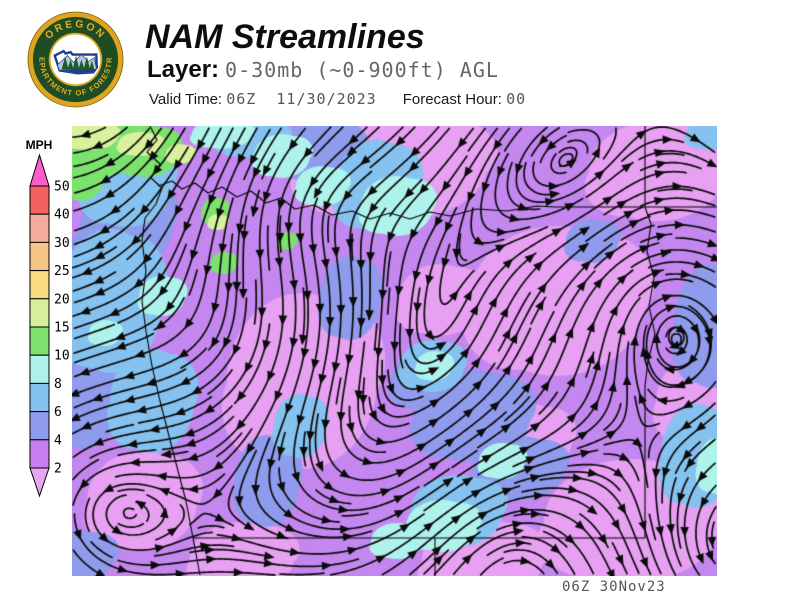 The height and width of the screenshot is (600, 800). Describe the element at coordinates (58, 412) in the screenshot. I see `svg-text: 6` at that location.